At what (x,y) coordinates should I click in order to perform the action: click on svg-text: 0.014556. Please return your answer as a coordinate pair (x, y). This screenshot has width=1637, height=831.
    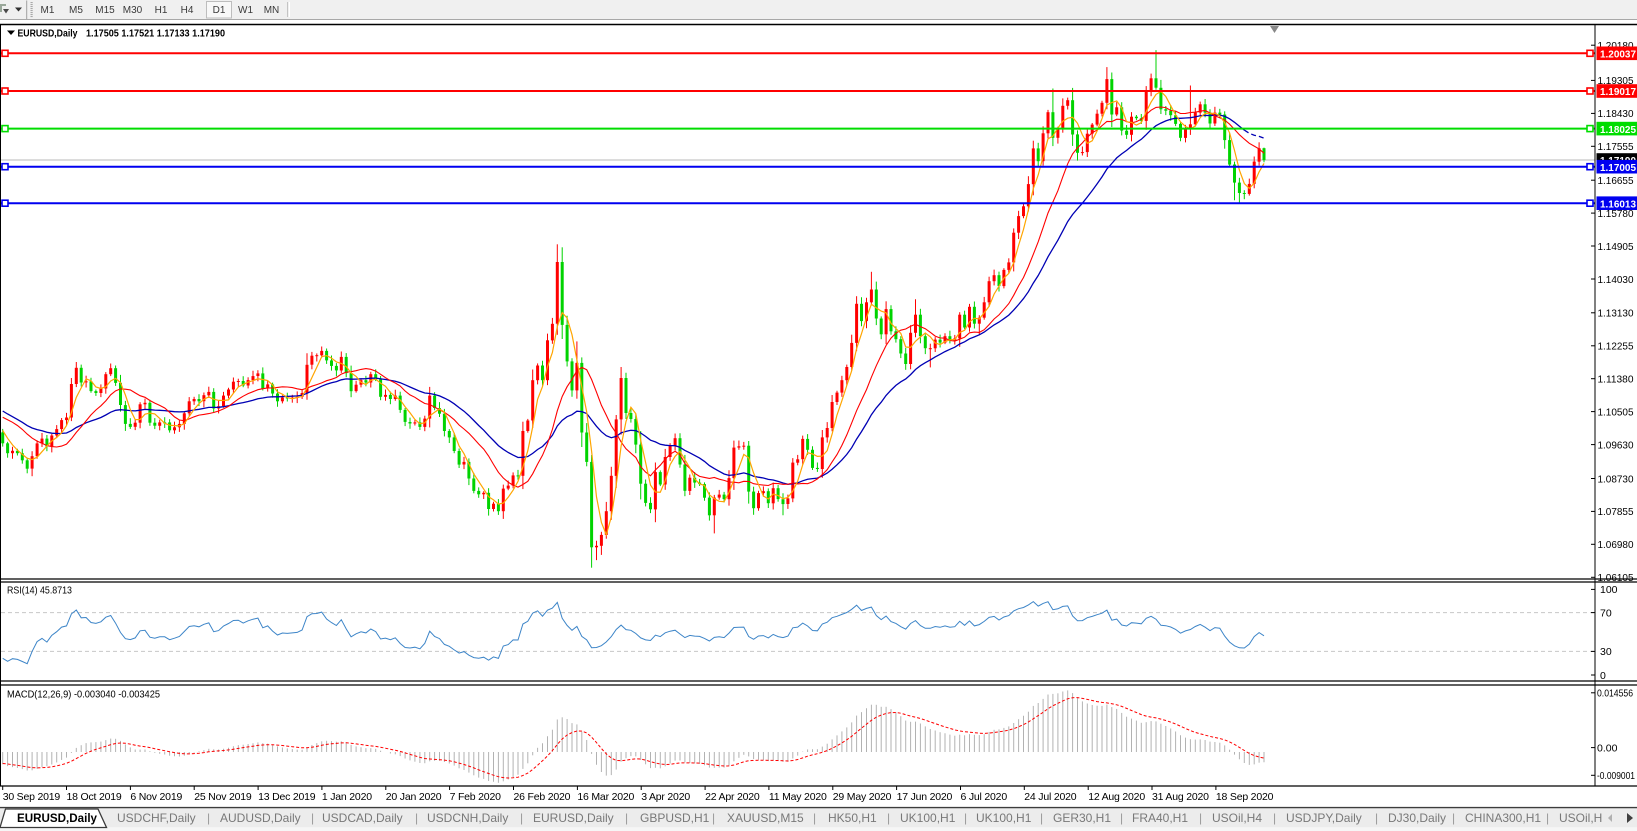
    Looking at the image, I should click on (1615, 694).